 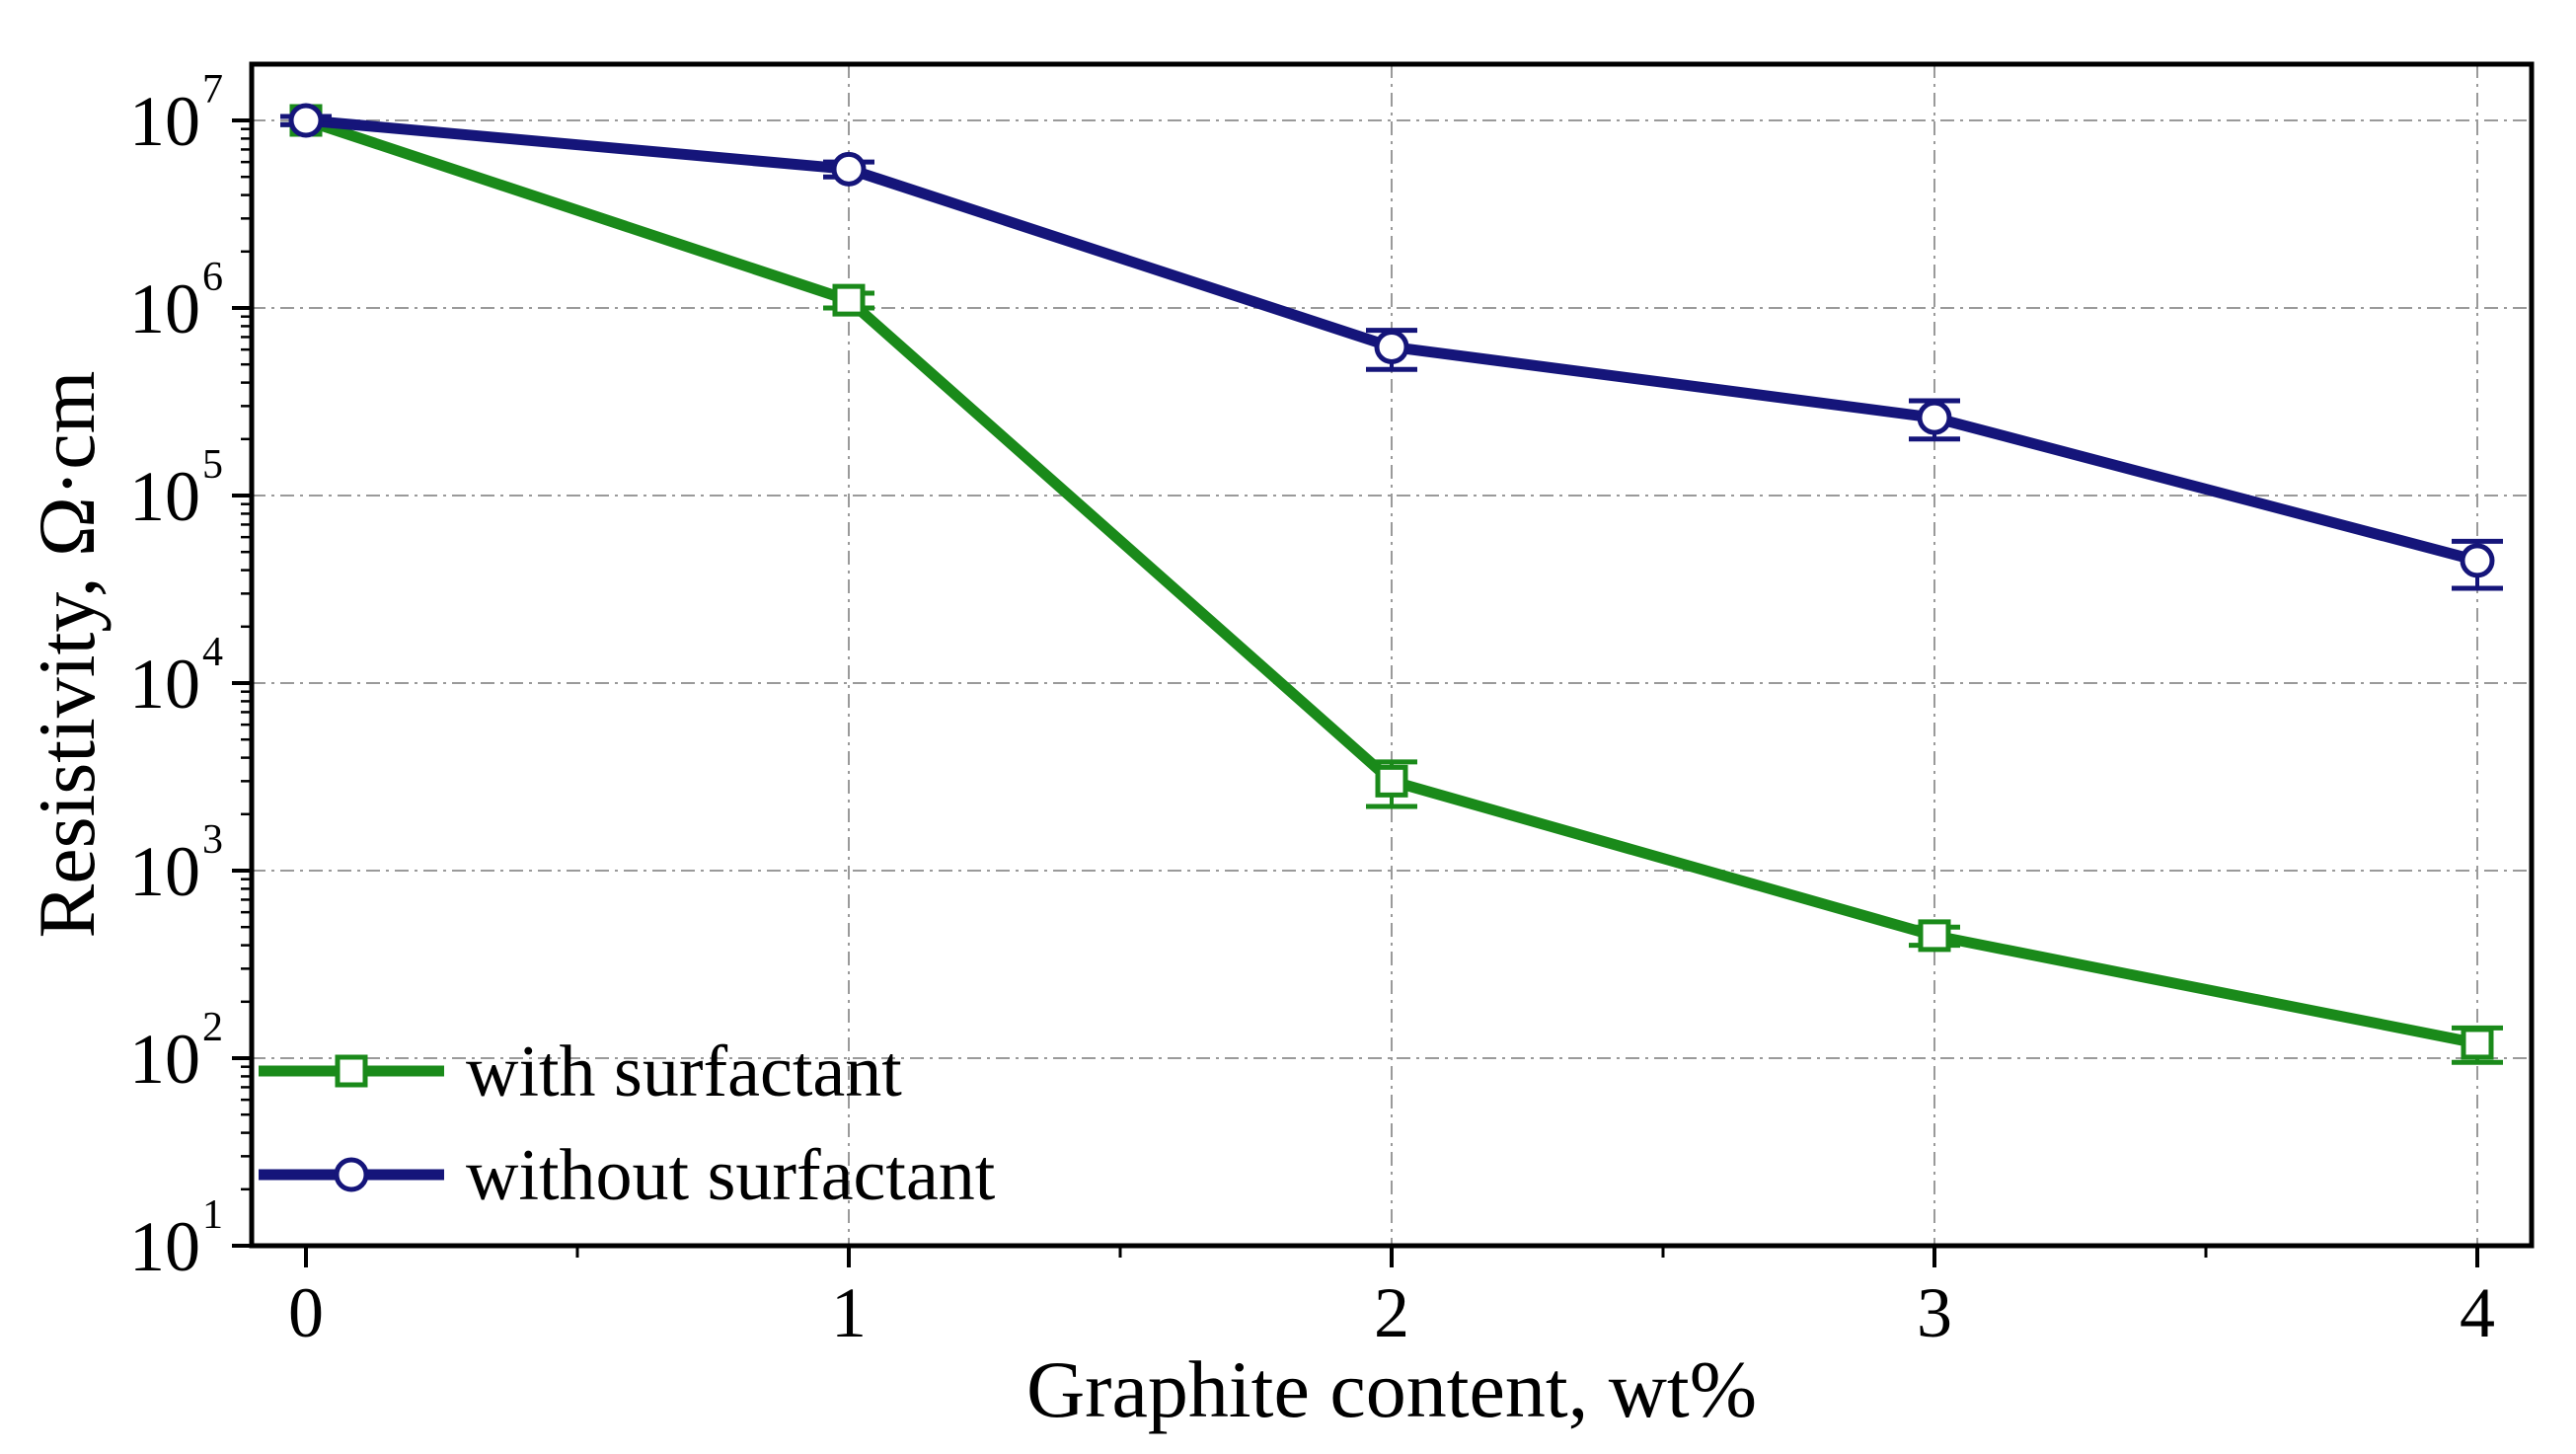 I want to click on x-tick-label: 0, so click(x=306, y=1312).